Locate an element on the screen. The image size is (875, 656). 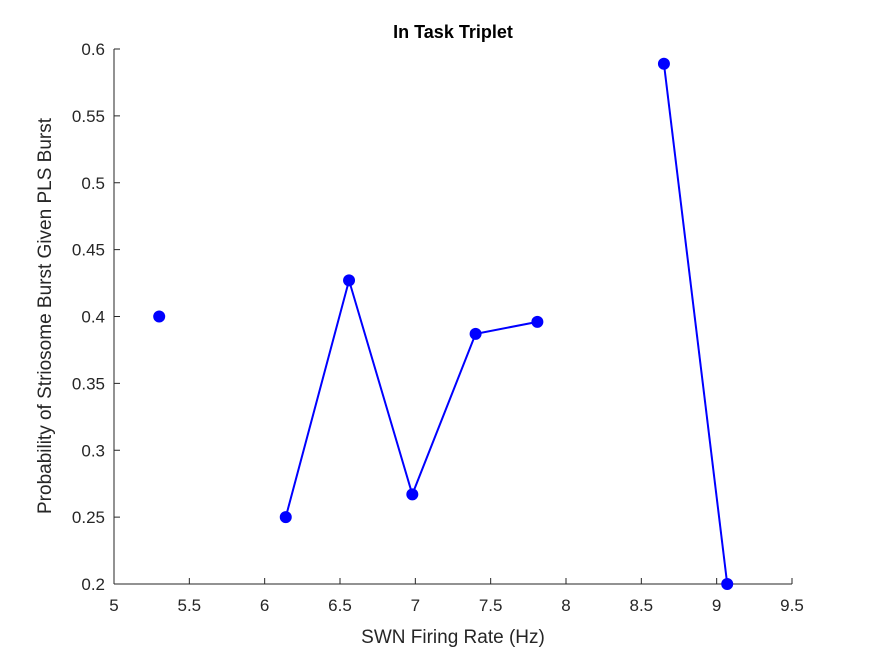
y-tick-label: 0.3 is located at coordinates (93, 450).